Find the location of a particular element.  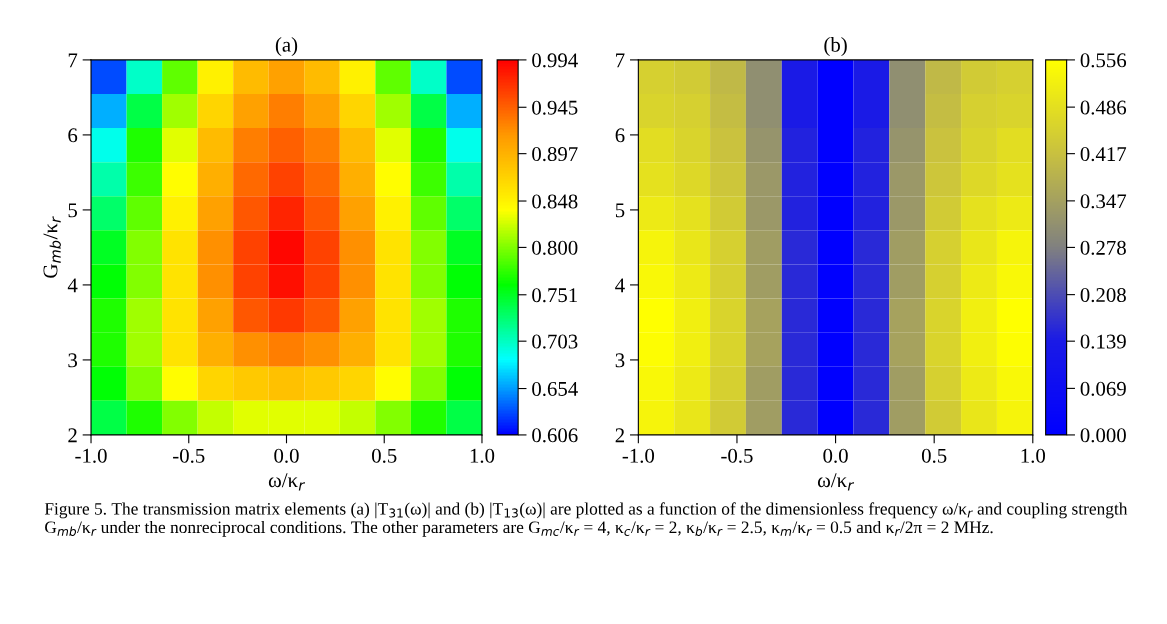

color-bar-label: 0.069 is located at coordinates (1103, 388).